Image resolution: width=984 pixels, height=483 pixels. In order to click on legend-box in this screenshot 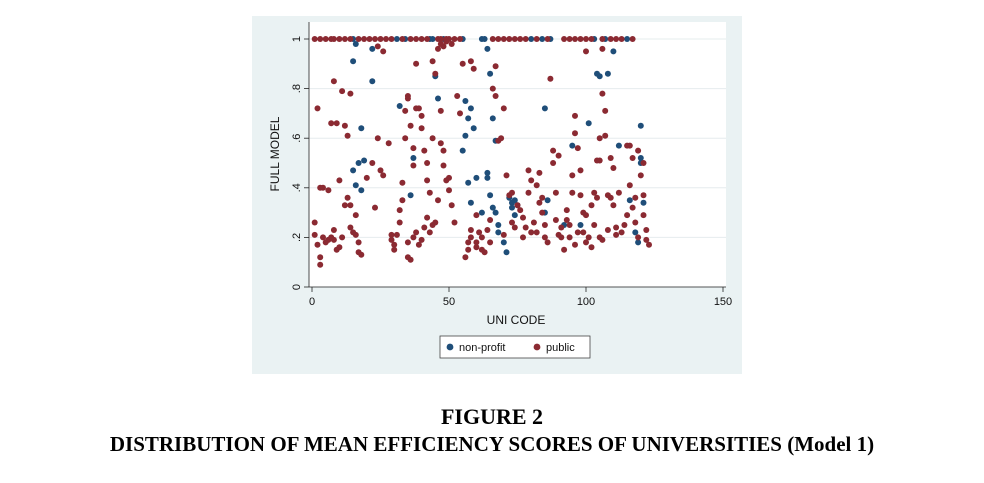, I will do `click(515, 347)`.